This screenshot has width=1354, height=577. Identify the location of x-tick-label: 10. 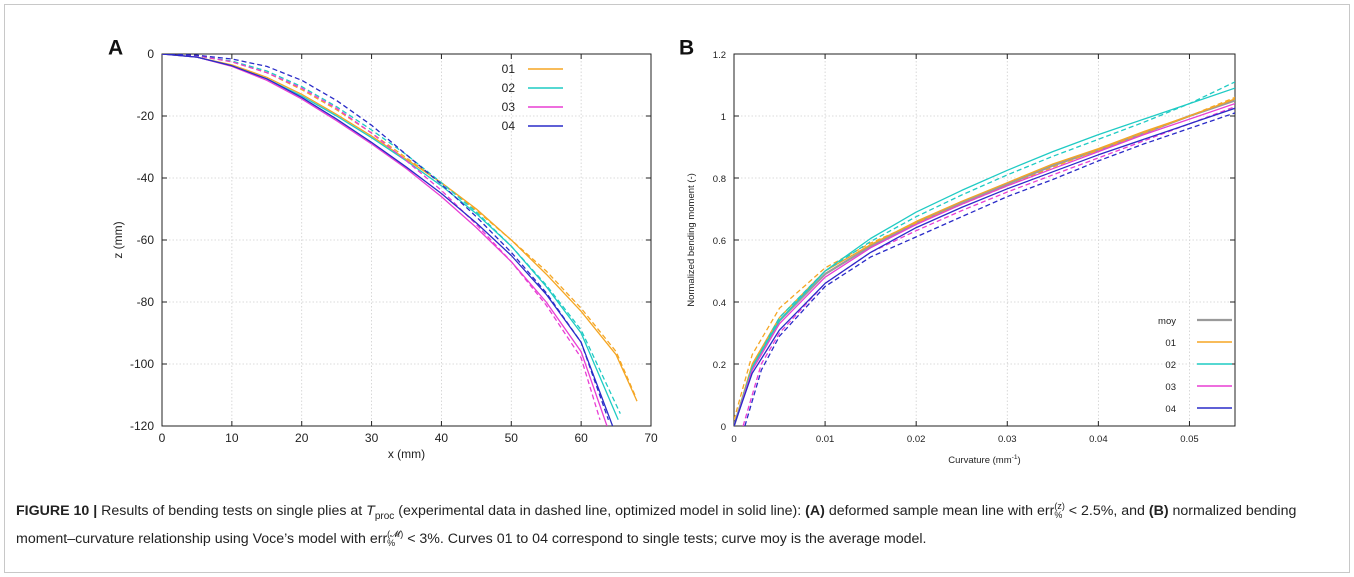
(232, 438).